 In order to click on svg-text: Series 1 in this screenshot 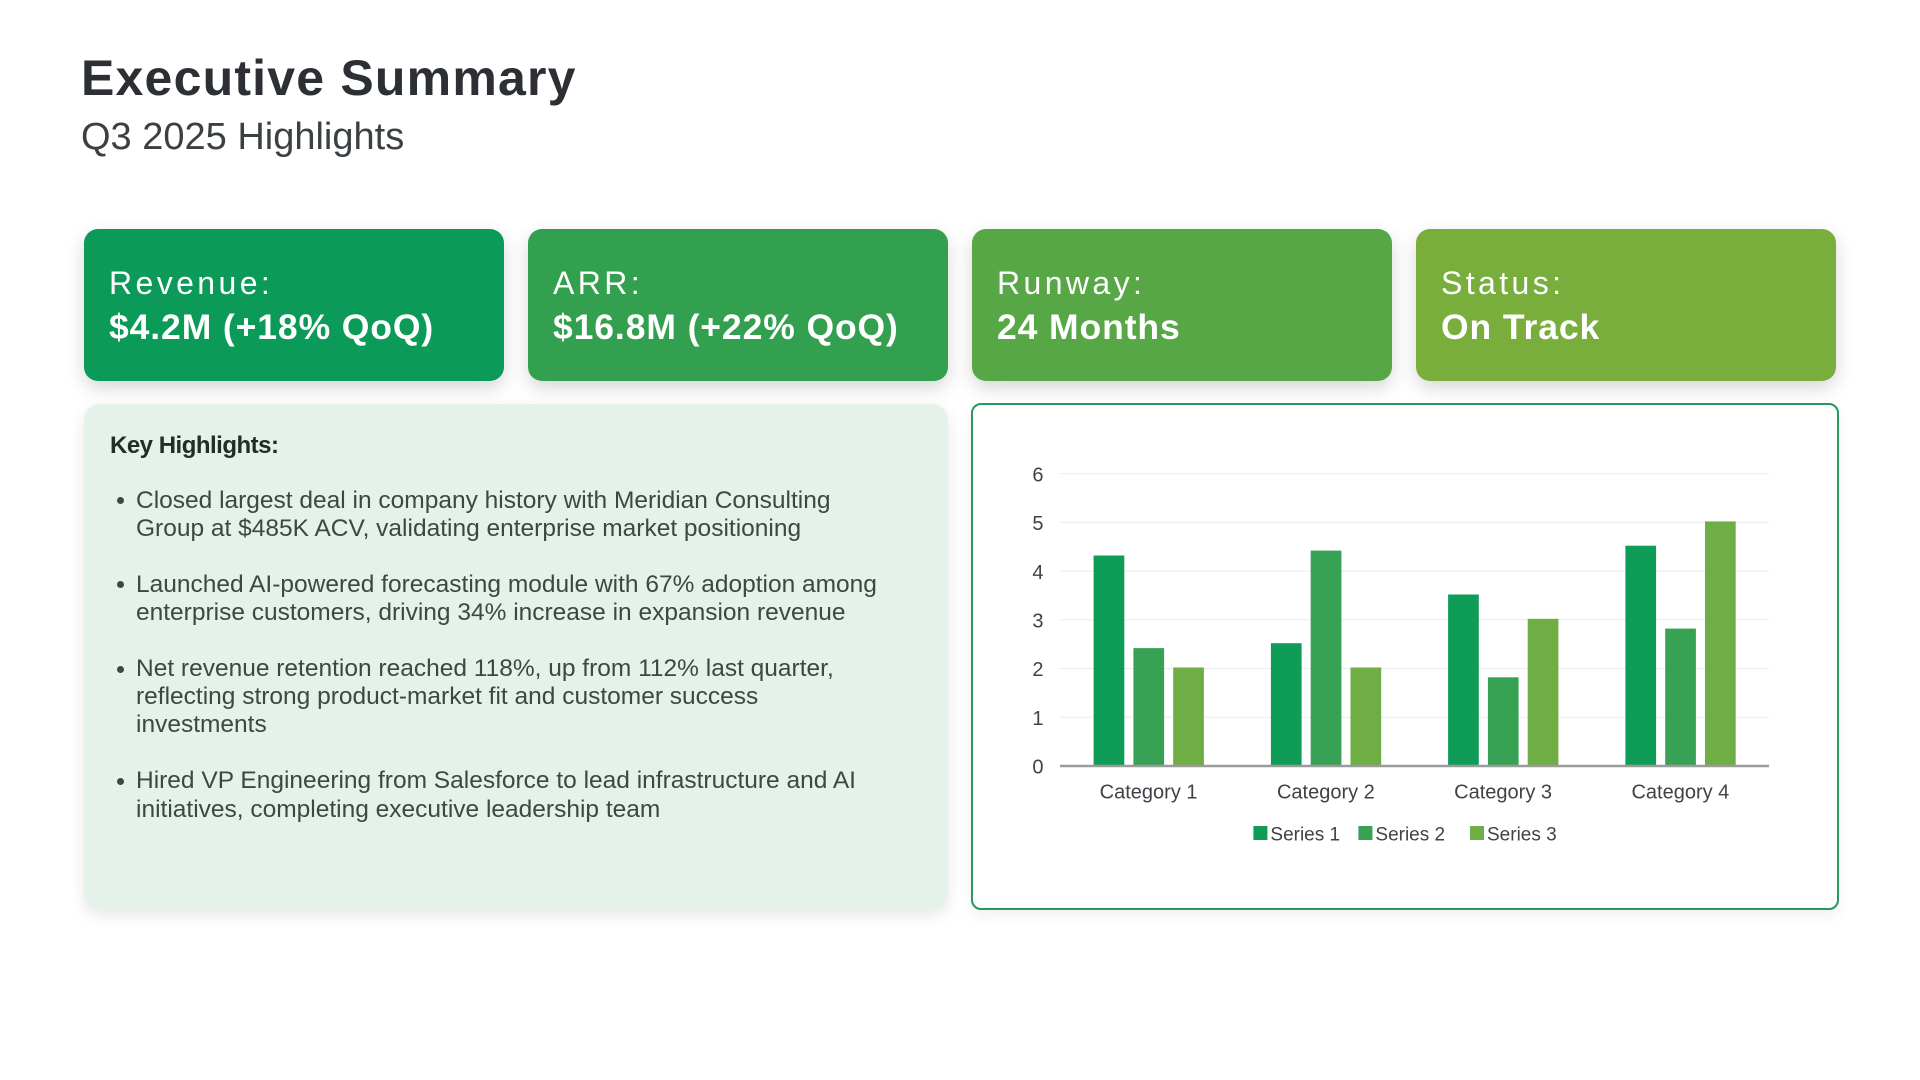, I will do `click(1305, 835)`.